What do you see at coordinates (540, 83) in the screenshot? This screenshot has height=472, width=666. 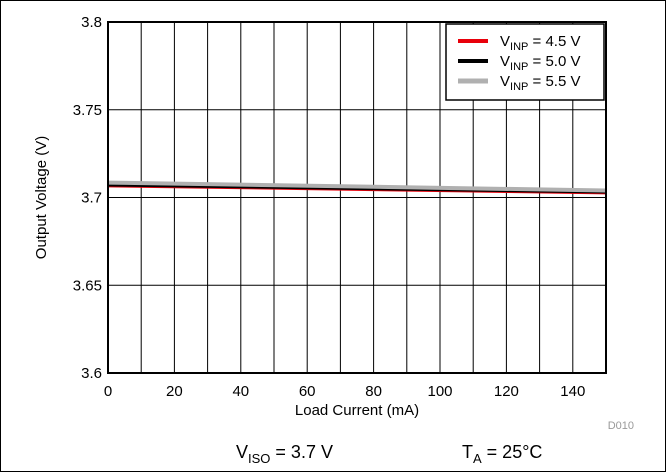 I see `legend-label: VINP = 5.5 V` at bounding box center [540, 83].